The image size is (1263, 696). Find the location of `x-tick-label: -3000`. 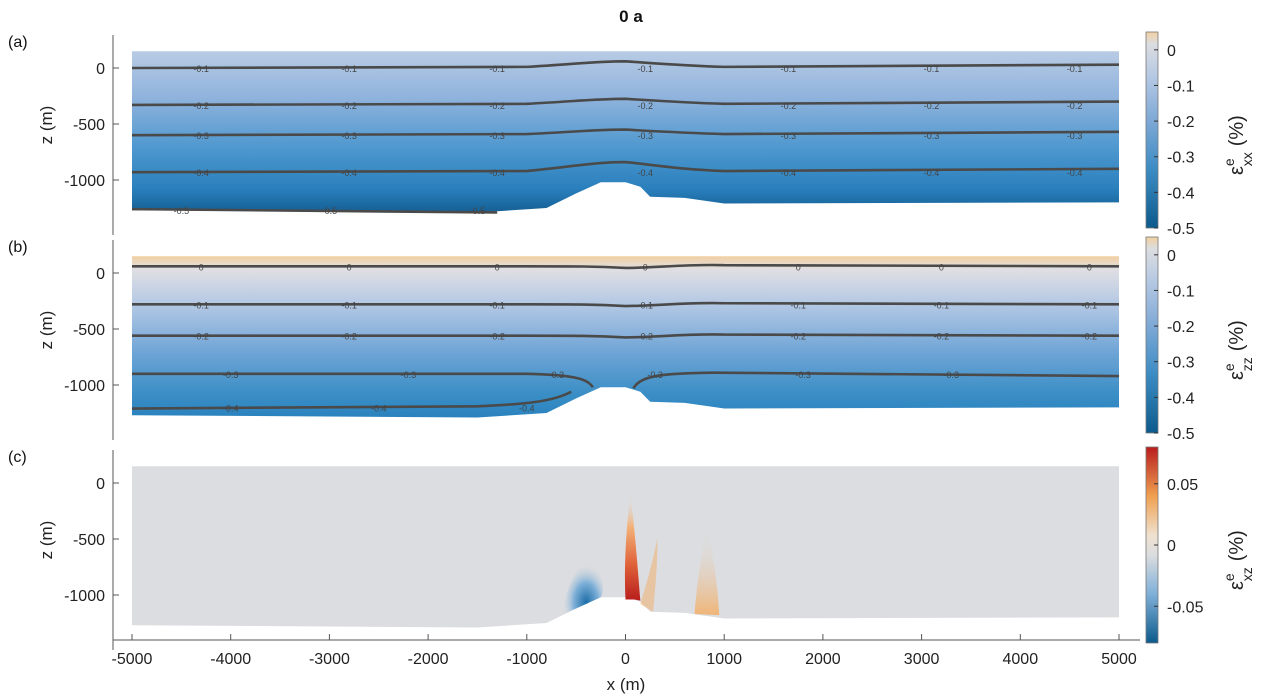

x-tick-label: -3000 is located at coordinates (329, 659).